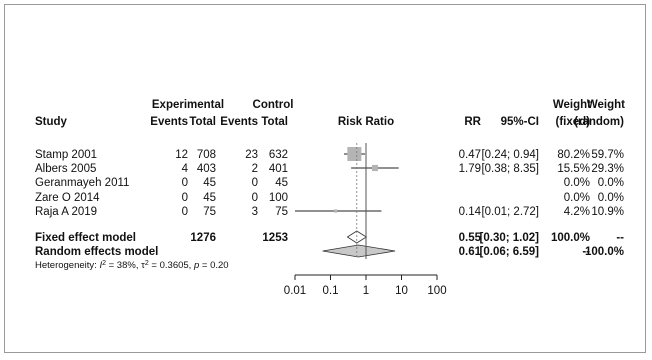 The width and height of the screenshot is (652, 360). I want to click on exp-events: 12, so click(181, 155).